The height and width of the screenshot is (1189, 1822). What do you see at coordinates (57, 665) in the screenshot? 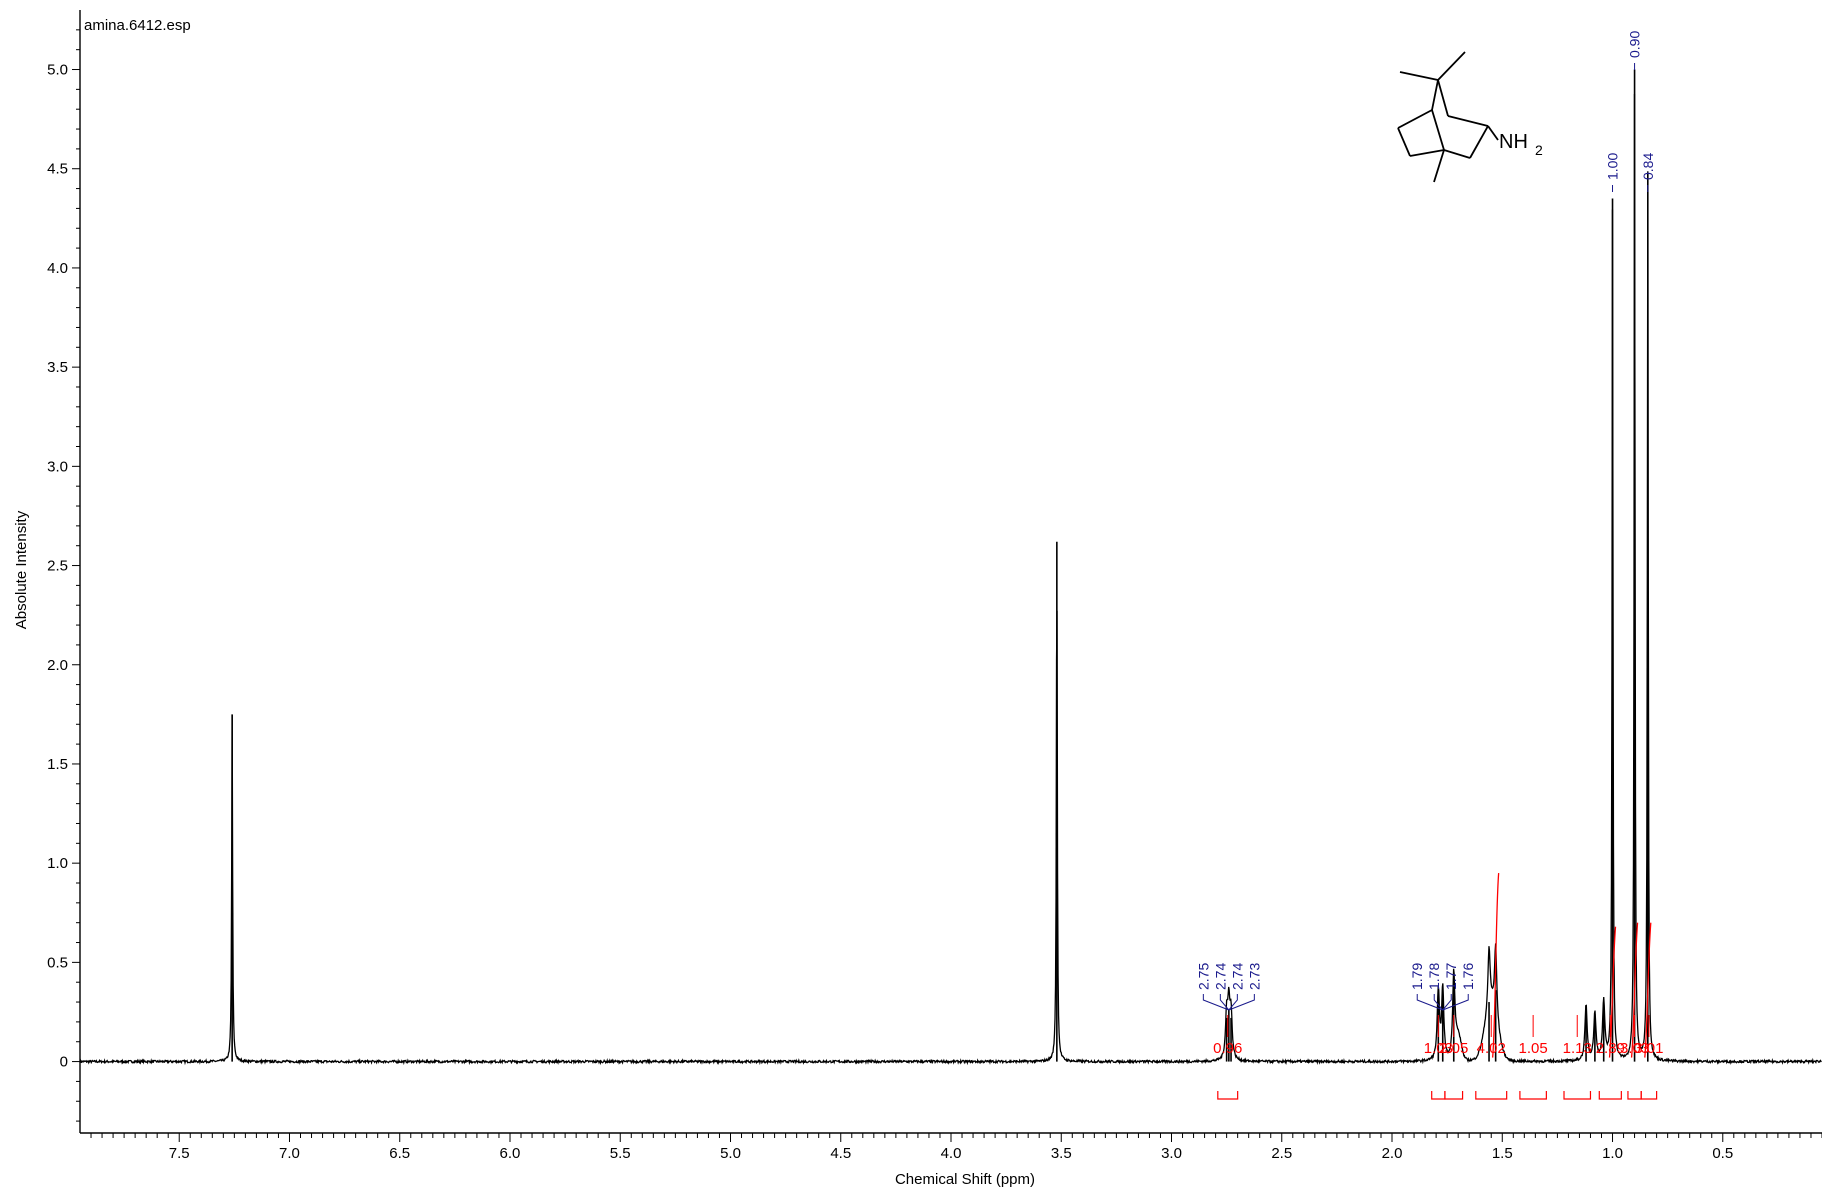
I see `y-tick-label: 2.0` at bounding box center [57, 665].